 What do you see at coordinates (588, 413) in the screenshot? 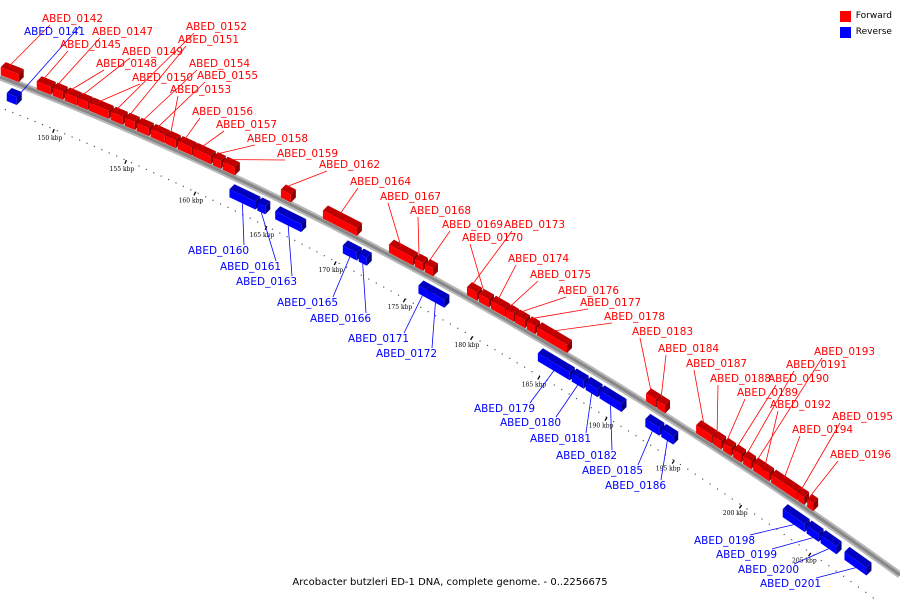
I see `gene-abed-0181-leader` at bounding box center [588, 413].